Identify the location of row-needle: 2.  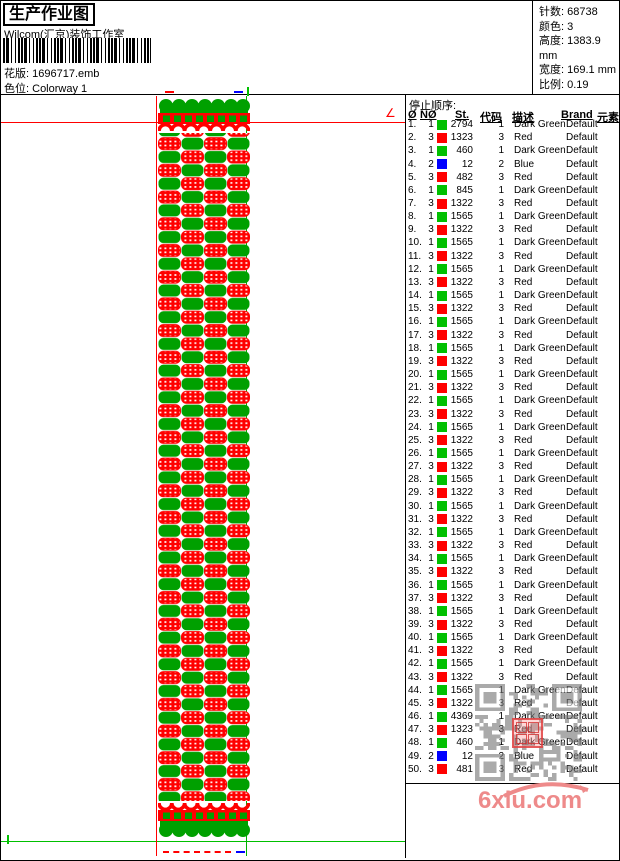
(431, 164).